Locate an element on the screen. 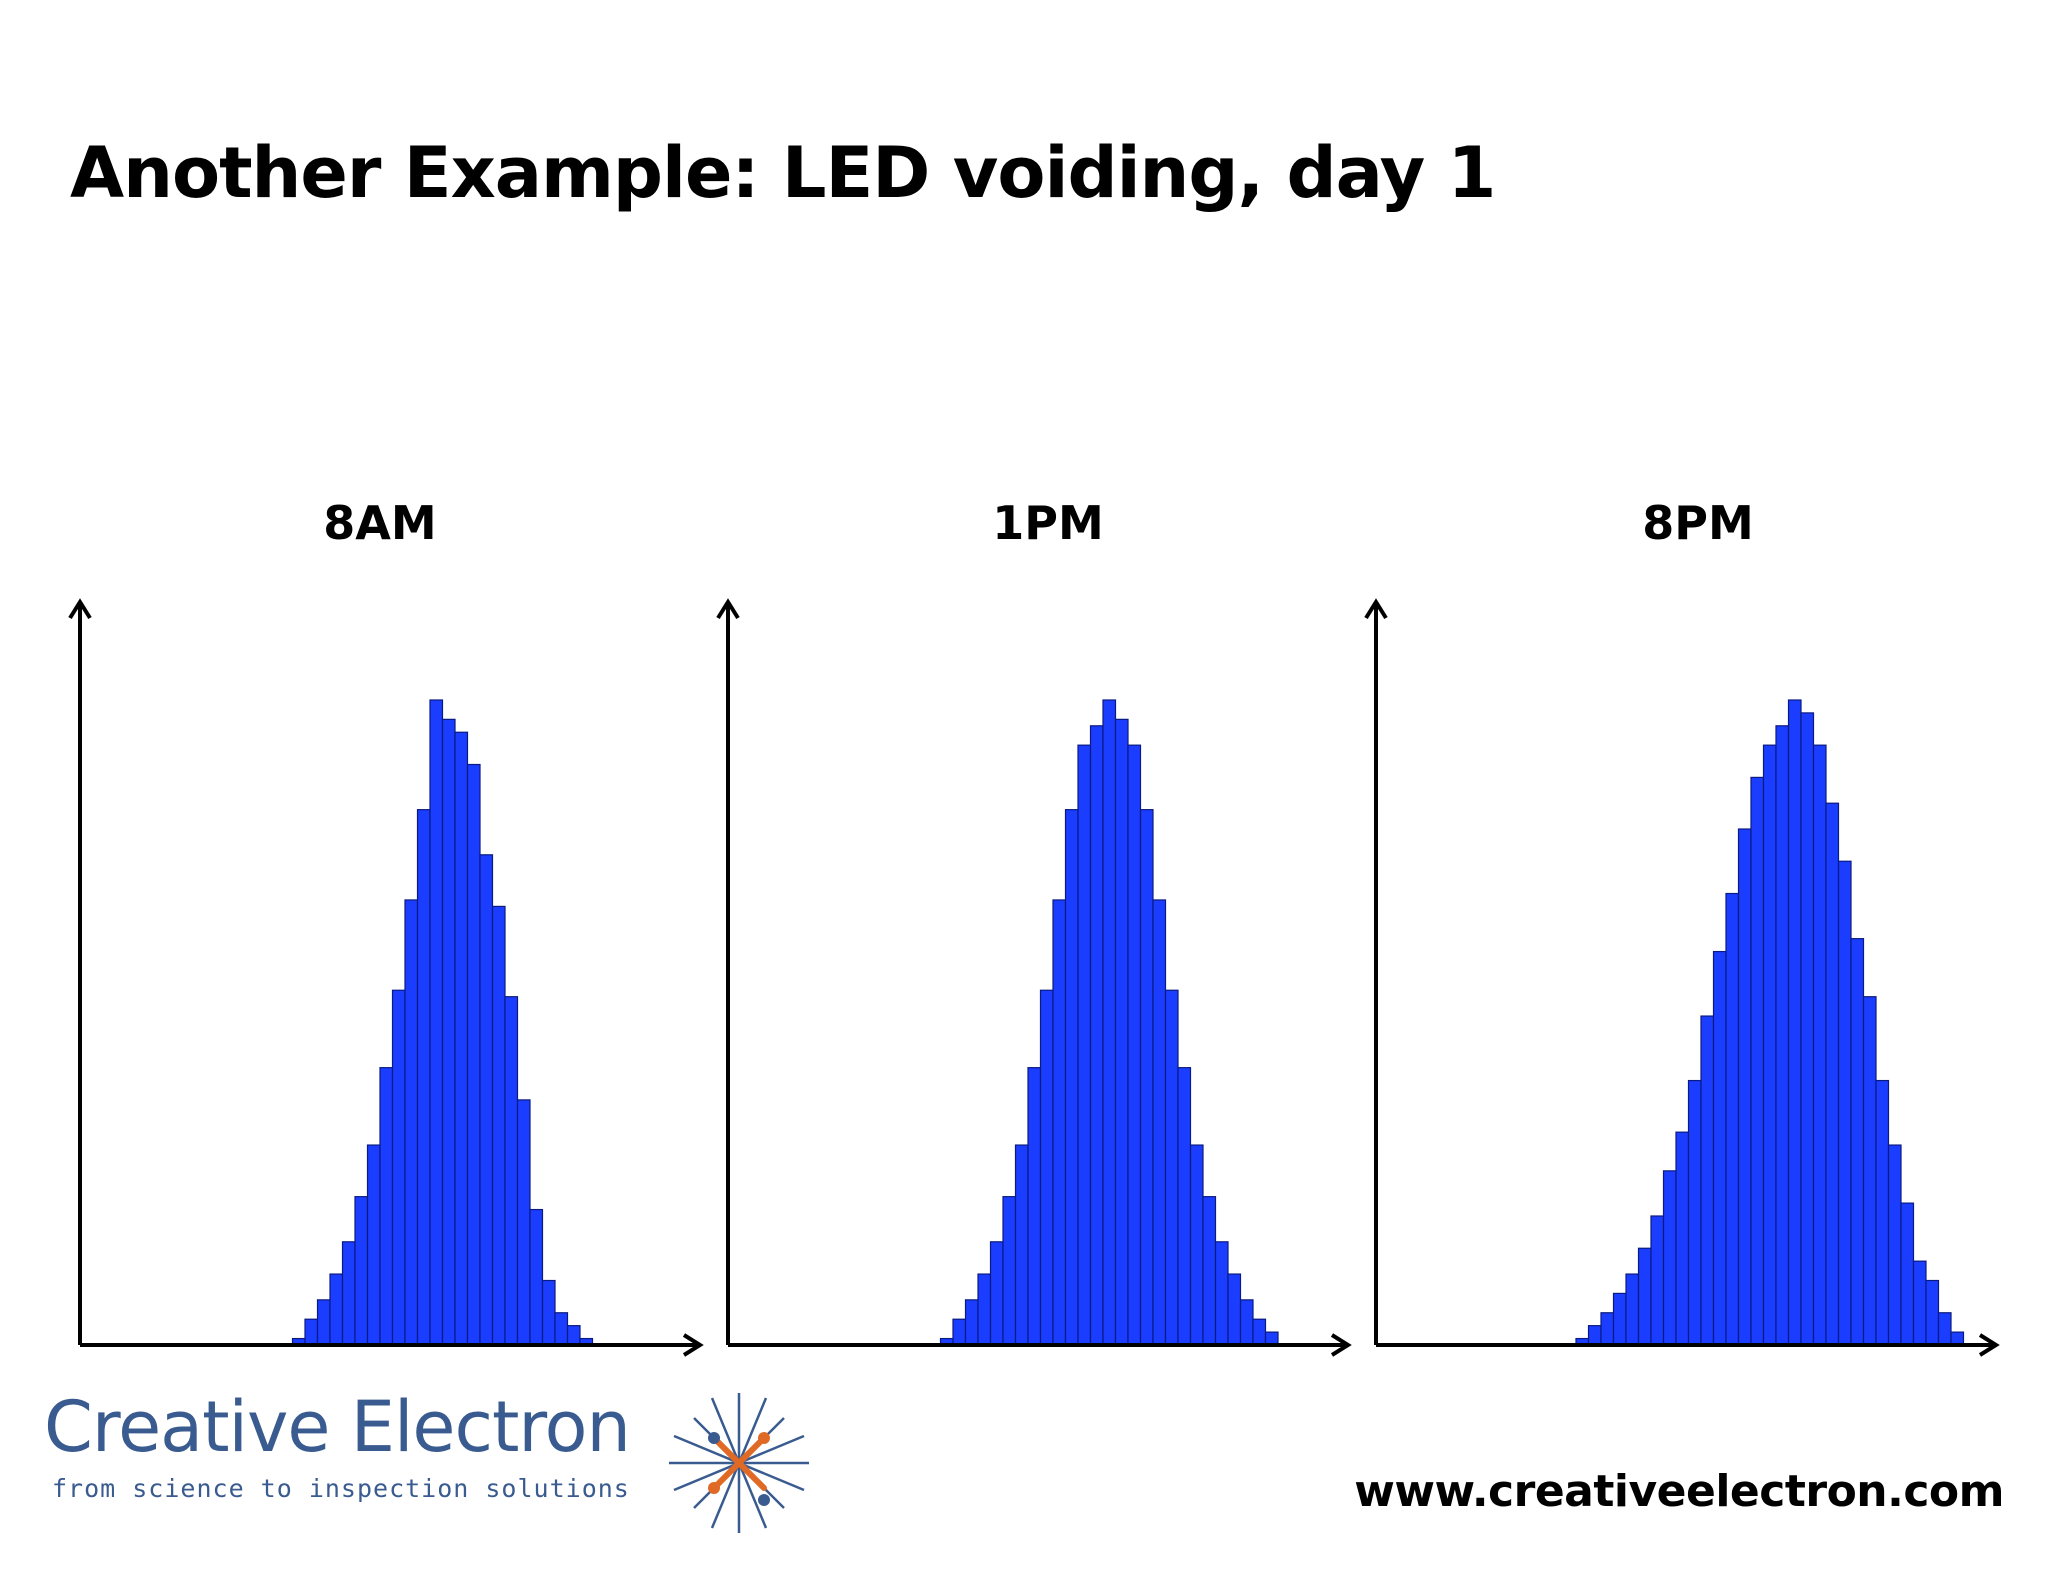 The width and height of the screenshot is (2048, 1582). chart-title-8am: 8AM is located at coordinates (380, 523).